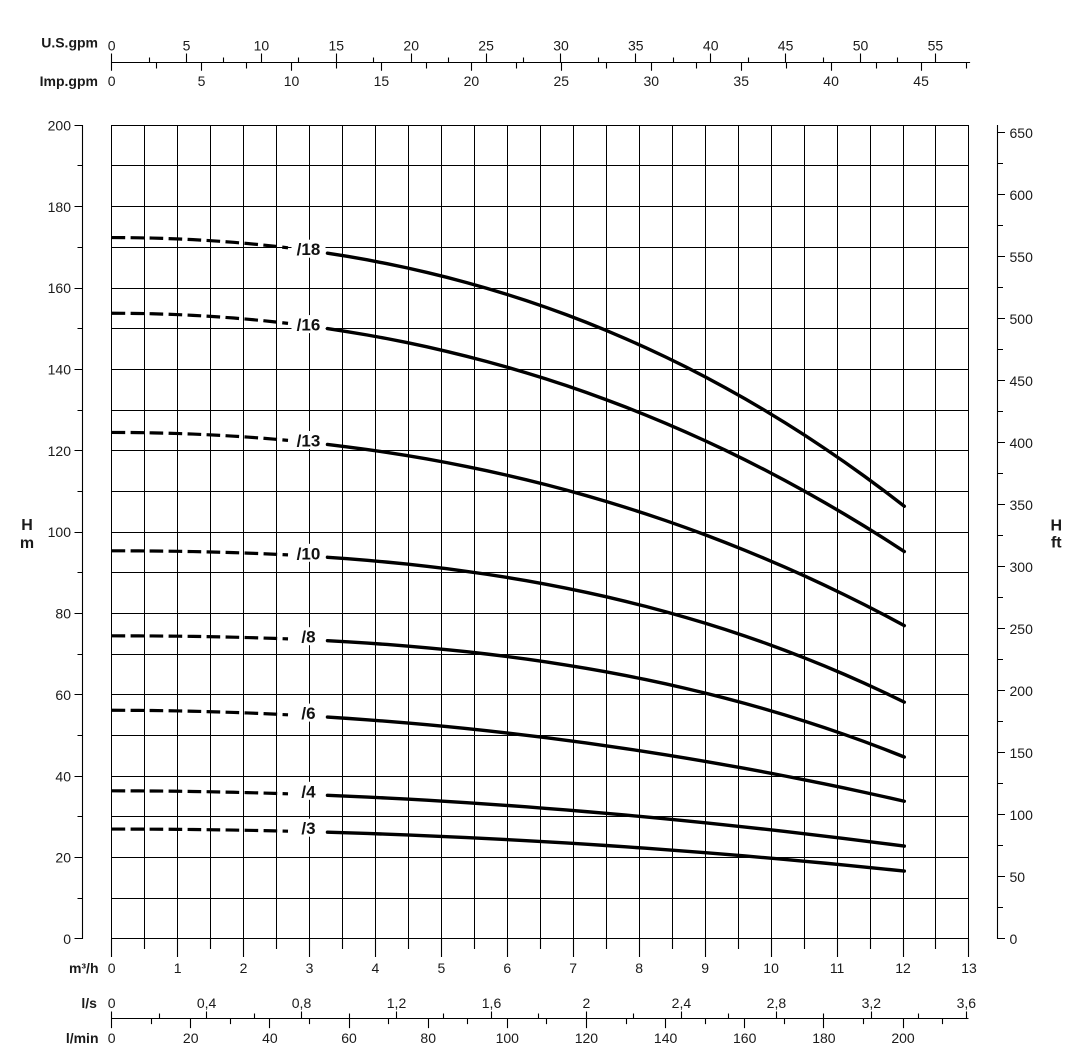 Image resolution: width=1067 pixels, height=1051 pixels. Describe the element at coordinates (178, 968) in the screenshot. I see `svg-text: 1` at that location.